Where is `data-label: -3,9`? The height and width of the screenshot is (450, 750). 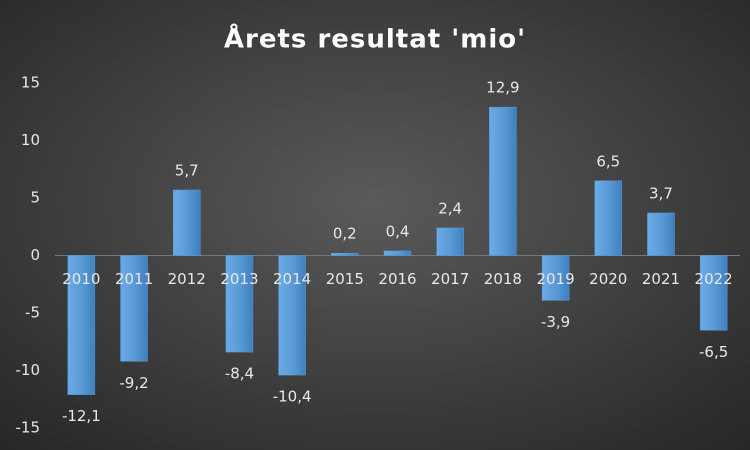
data-label: -3,9 is located at coordinates (555, 322).